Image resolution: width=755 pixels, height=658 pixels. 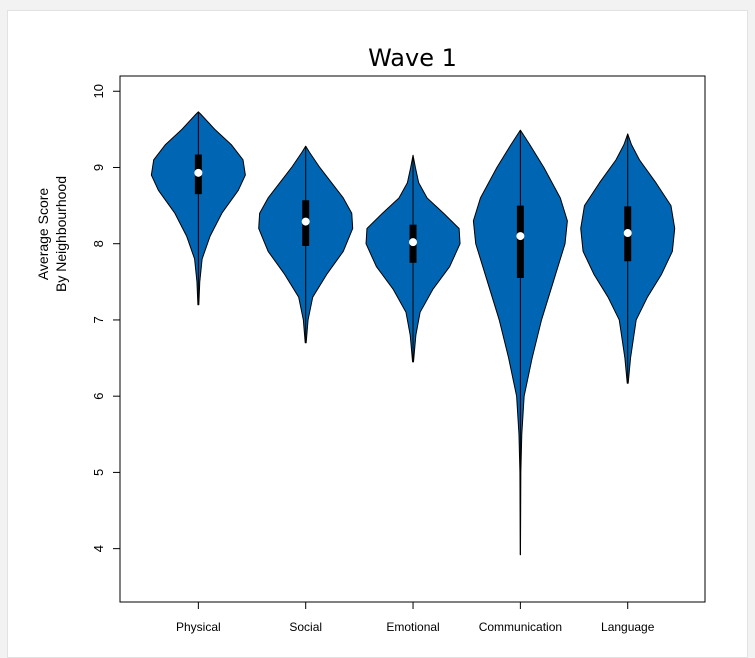 What do you see at coordinates (198, 208) in the screenshot?
I see `violin-physical` at bounding box center [198, 208].